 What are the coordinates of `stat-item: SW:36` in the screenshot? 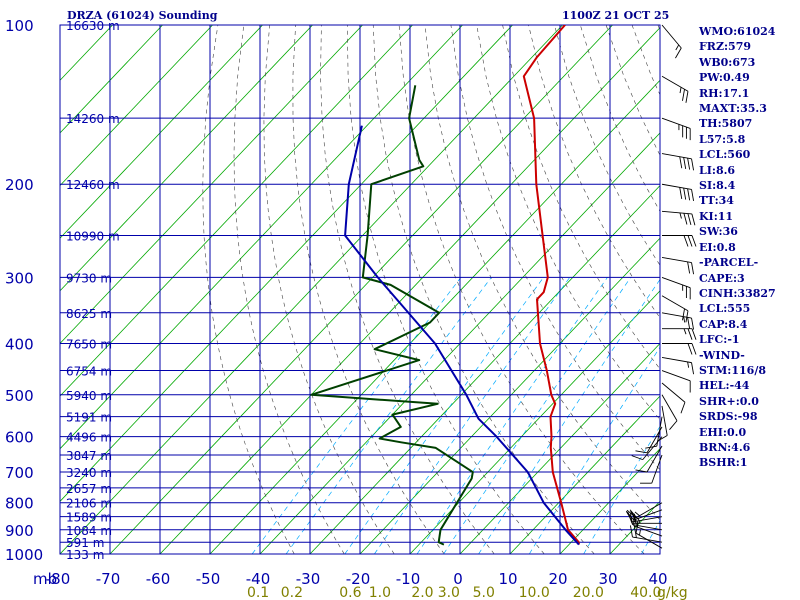 It's located at (718, 232).